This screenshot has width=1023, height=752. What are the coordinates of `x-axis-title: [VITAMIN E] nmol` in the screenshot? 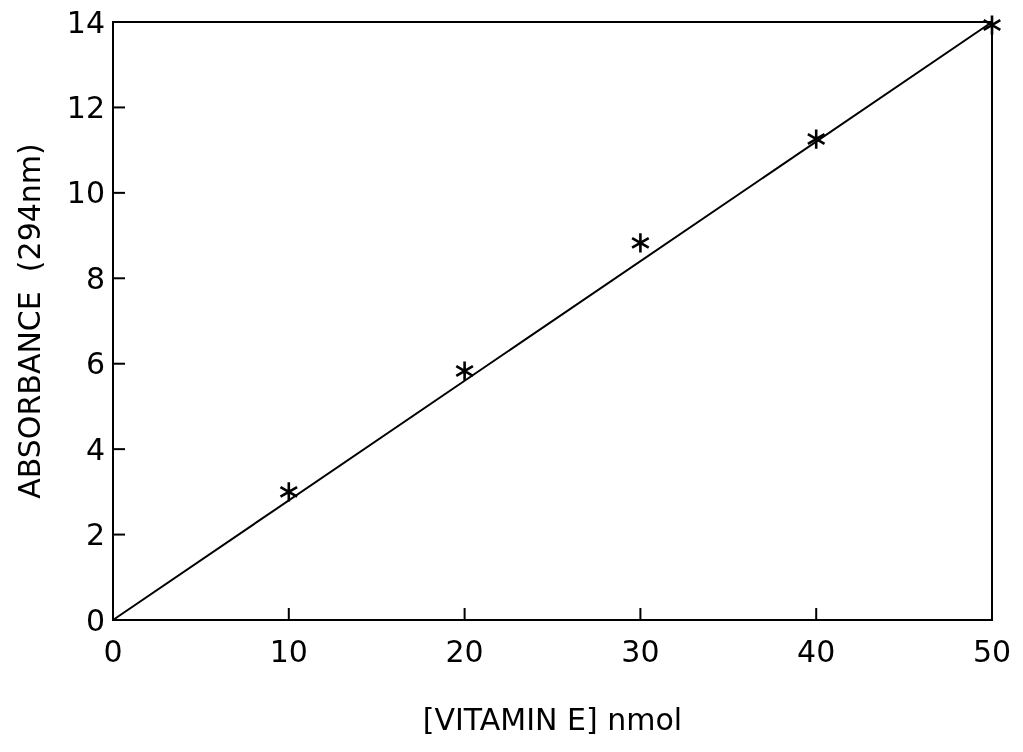 It's located at (552, 719).